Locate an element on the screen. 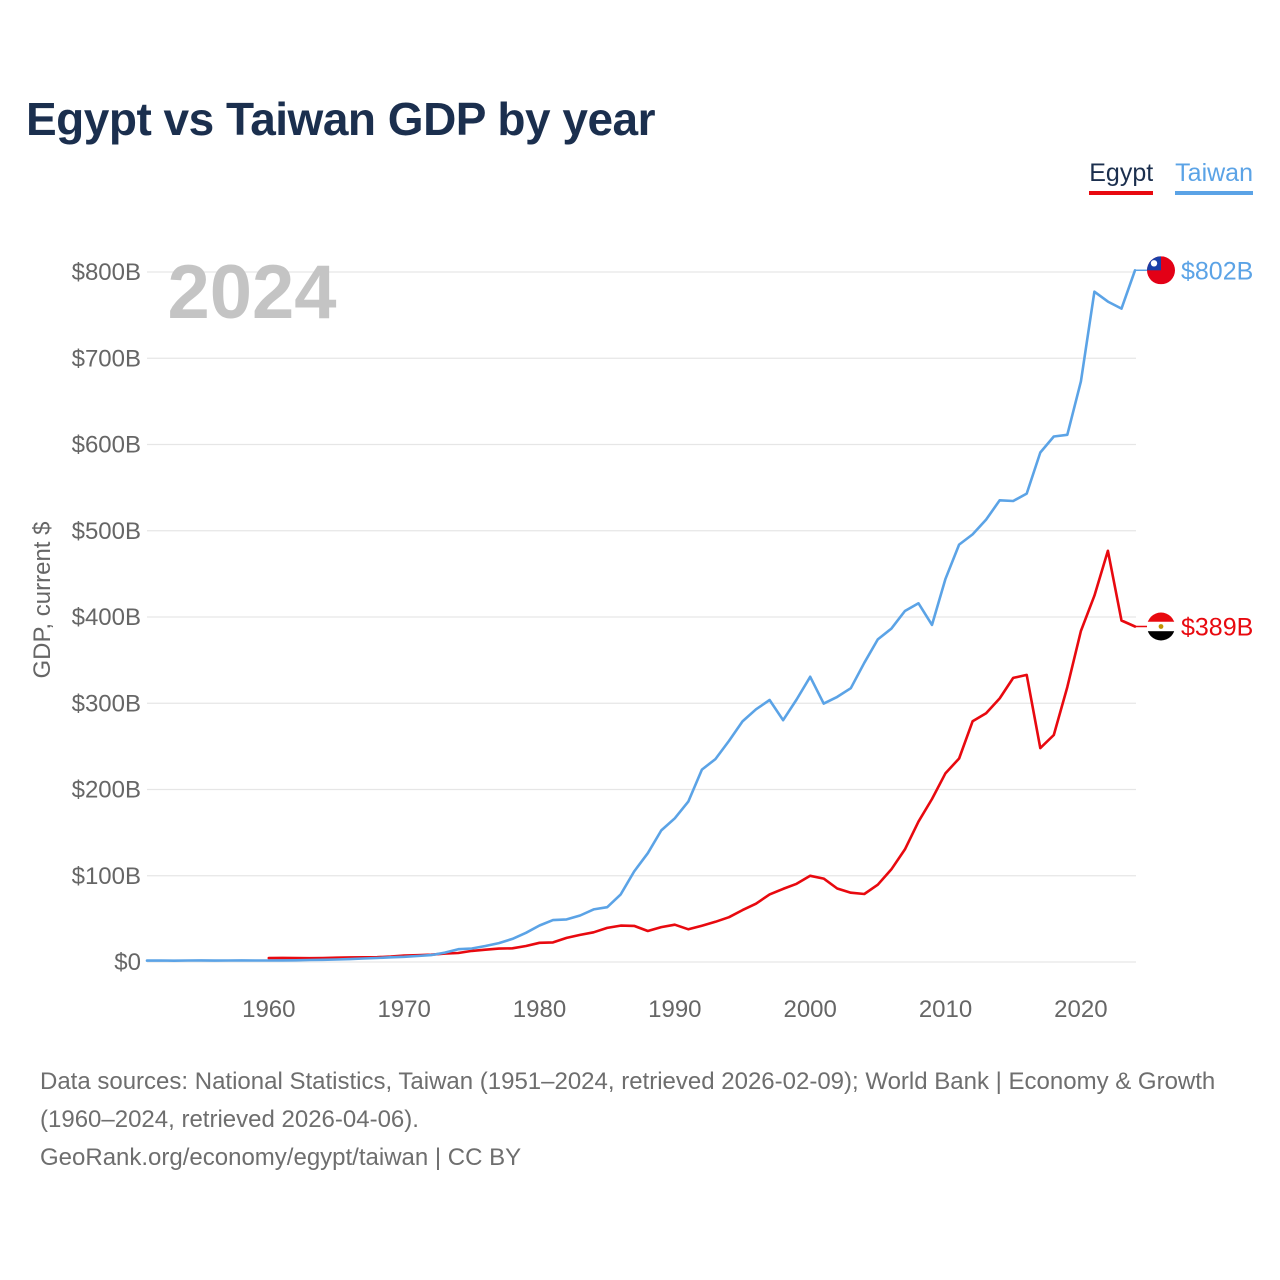 The image size is (1280, 1280). egypt-end-value: $389B is located at coordinates (1217, 628).